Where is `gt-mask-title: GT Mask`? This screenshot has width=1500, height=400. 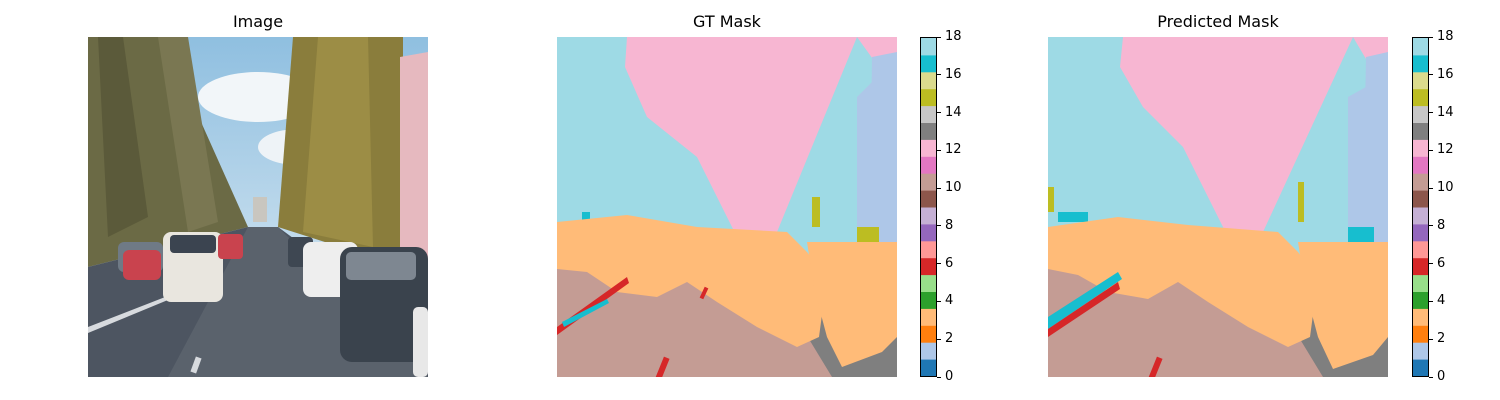
gt-mask-title: GT Mask is located at coordinates (727, 21).